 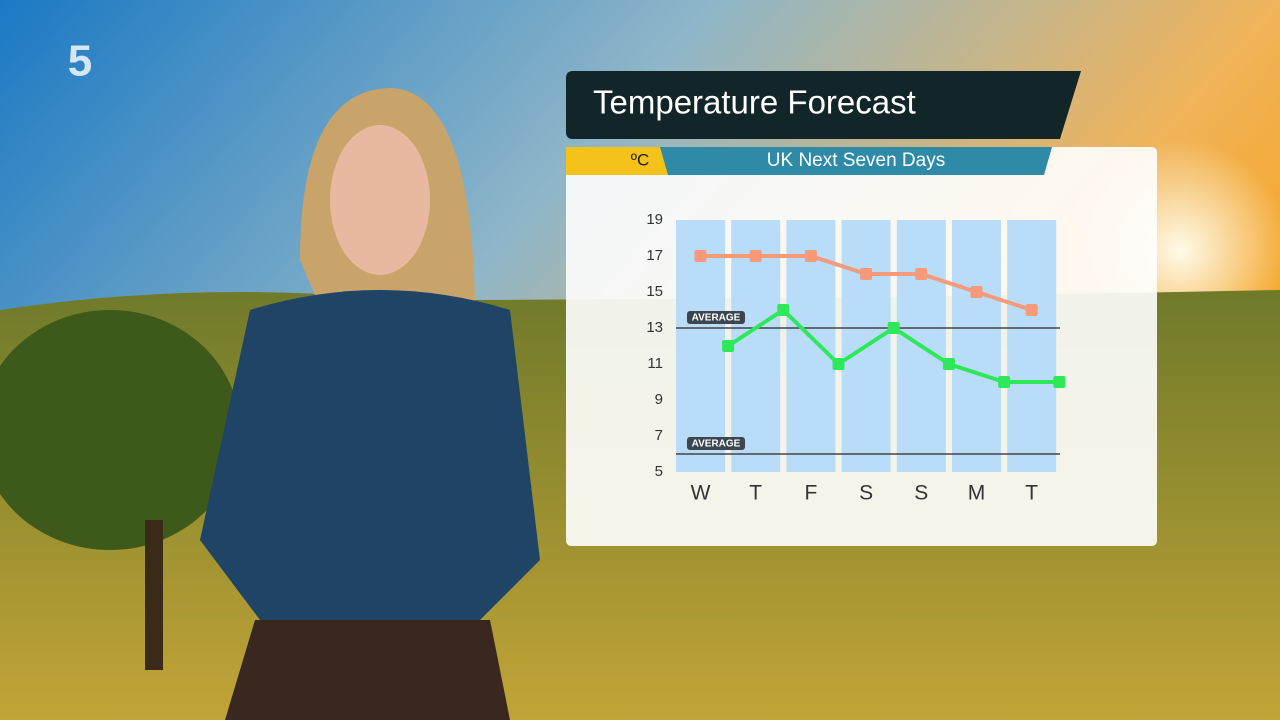 What do you see at coordinates (654, 219) in the screenshot?
I see `y-tick-label: 19` at bounding box center [654, 219].